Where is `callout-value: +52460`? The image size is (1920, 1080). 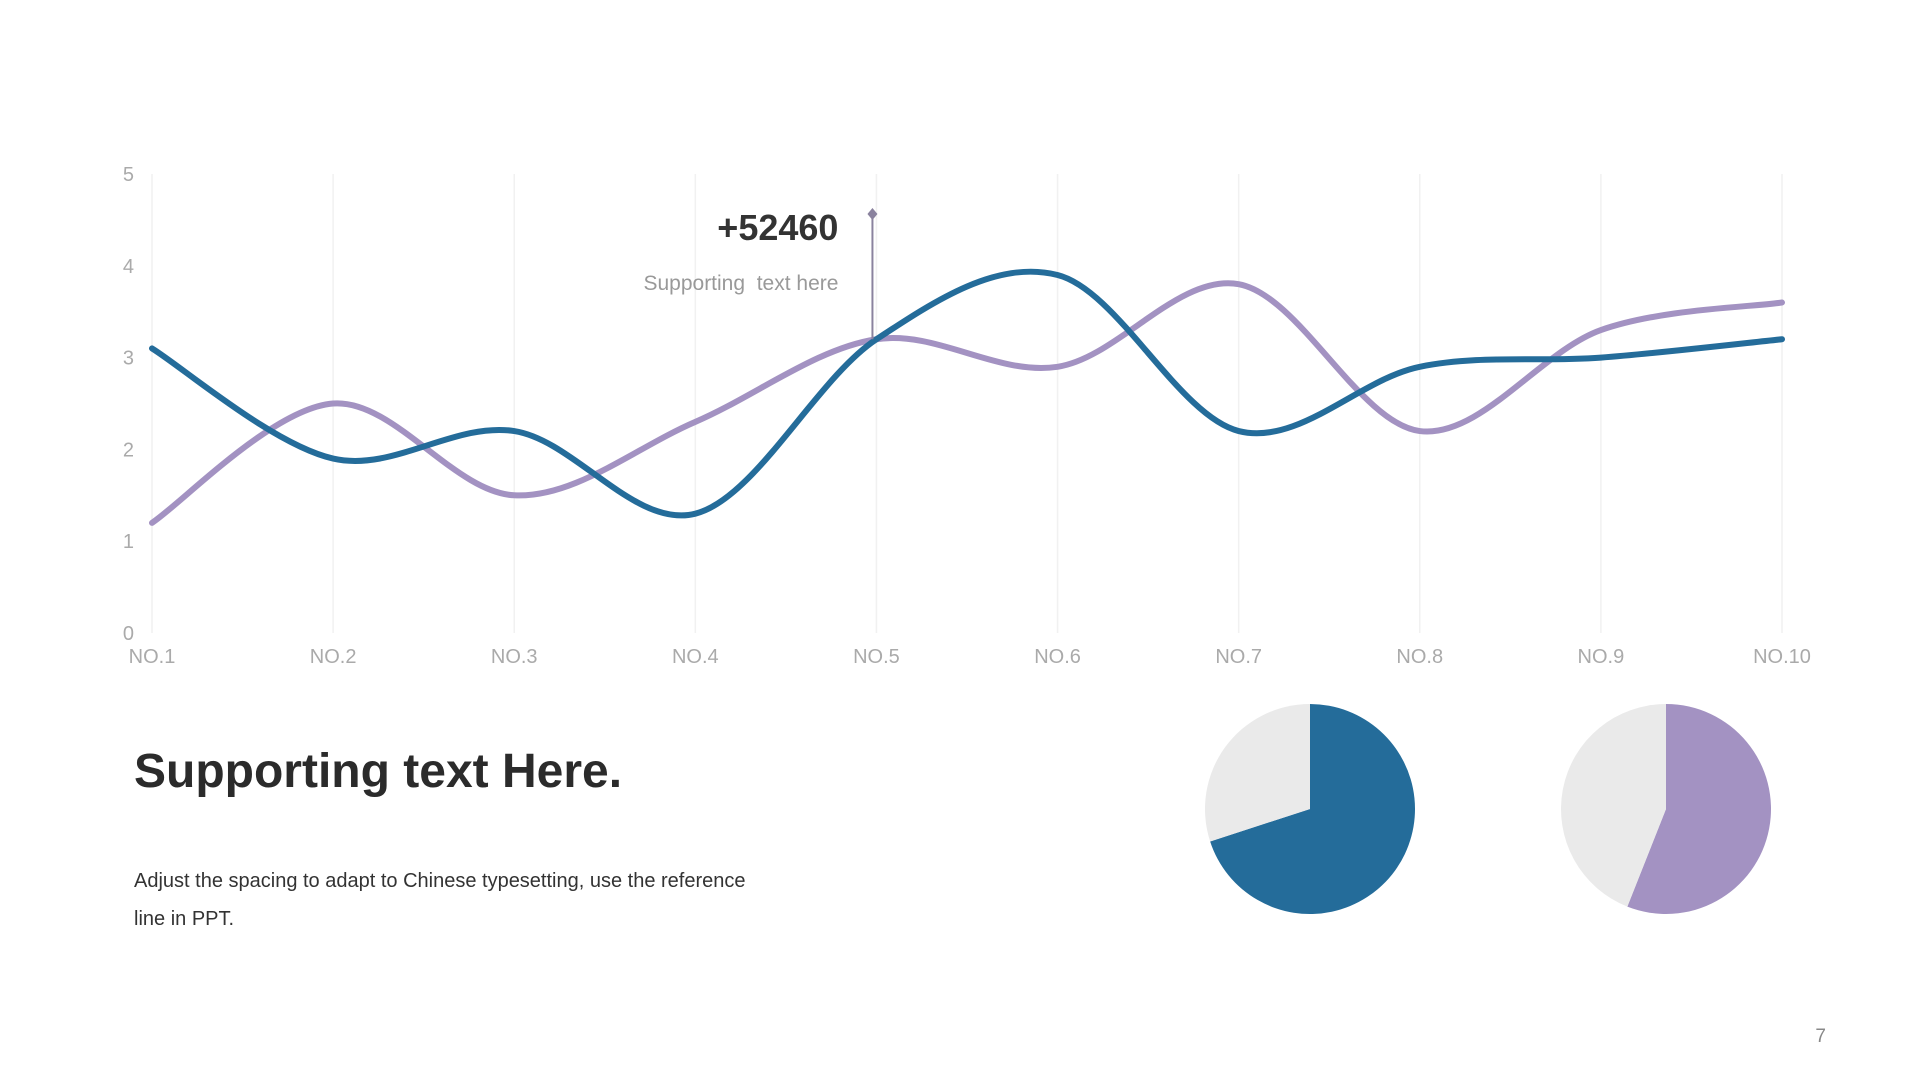 callout-value: +52460 is located at coordinates (777, 227).